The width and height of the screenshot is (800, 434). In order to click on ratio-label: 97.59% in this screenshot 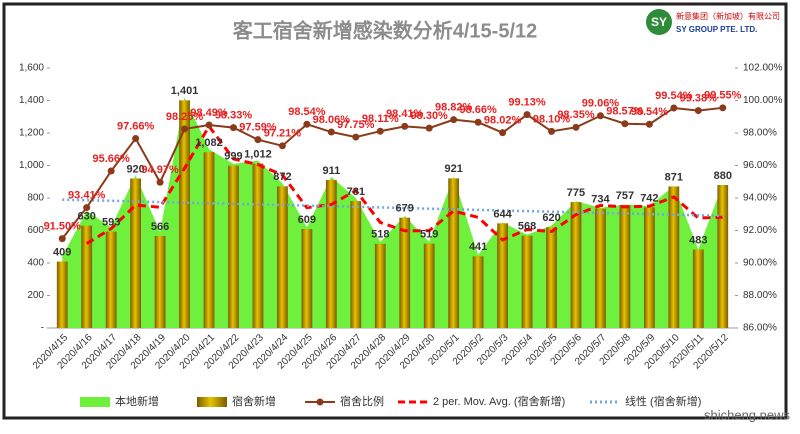, I will do `click(258, 128)`.